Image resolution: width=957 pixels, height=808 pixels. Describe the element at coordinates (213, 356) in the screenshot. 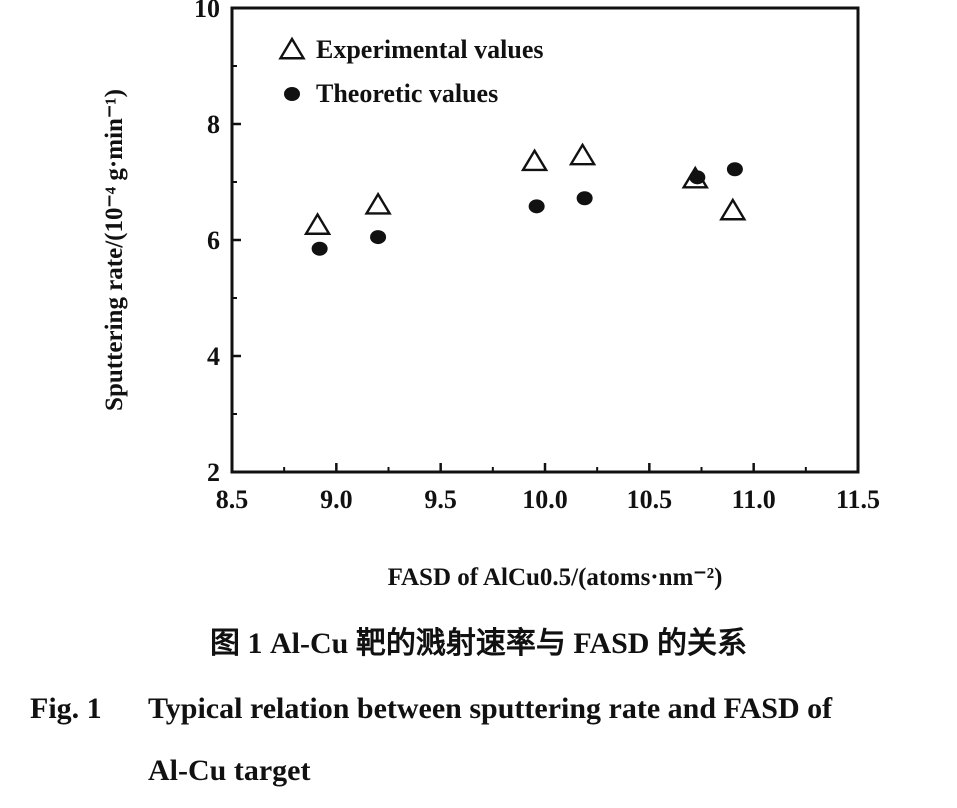

I see `y-tick-label: 4` at that location.